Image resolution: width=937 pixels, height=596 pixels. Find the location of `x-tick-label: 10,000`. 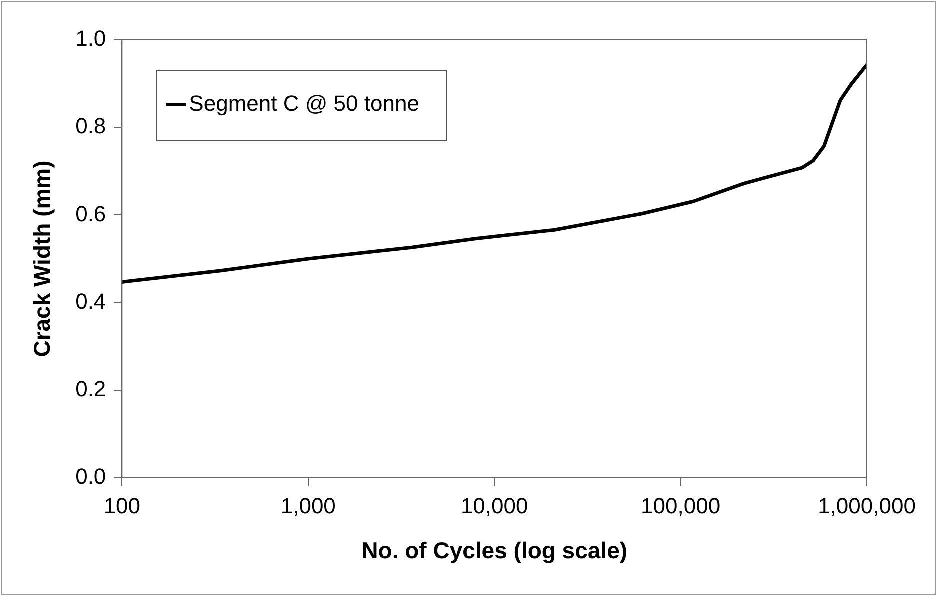

x-tick-label: 10,000 is located at coordinates (494, 505).